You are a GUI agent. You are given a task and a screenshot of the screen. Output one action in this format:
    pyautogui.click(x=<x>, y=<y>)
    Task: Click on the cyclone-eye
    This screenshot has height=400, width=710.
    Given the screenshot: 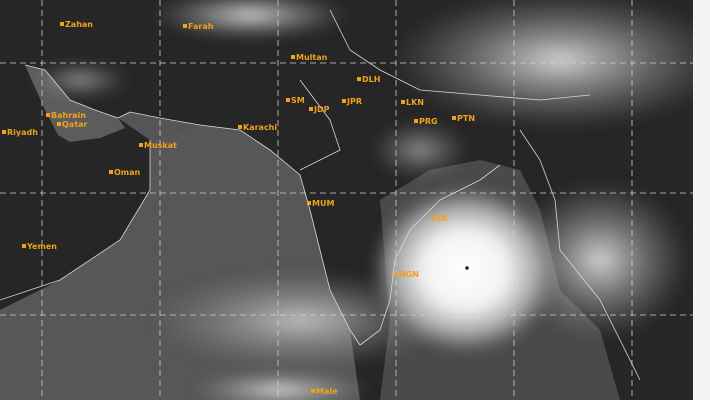 What is the action you would take?
    pyautogui.click(x=467, y=268)
    